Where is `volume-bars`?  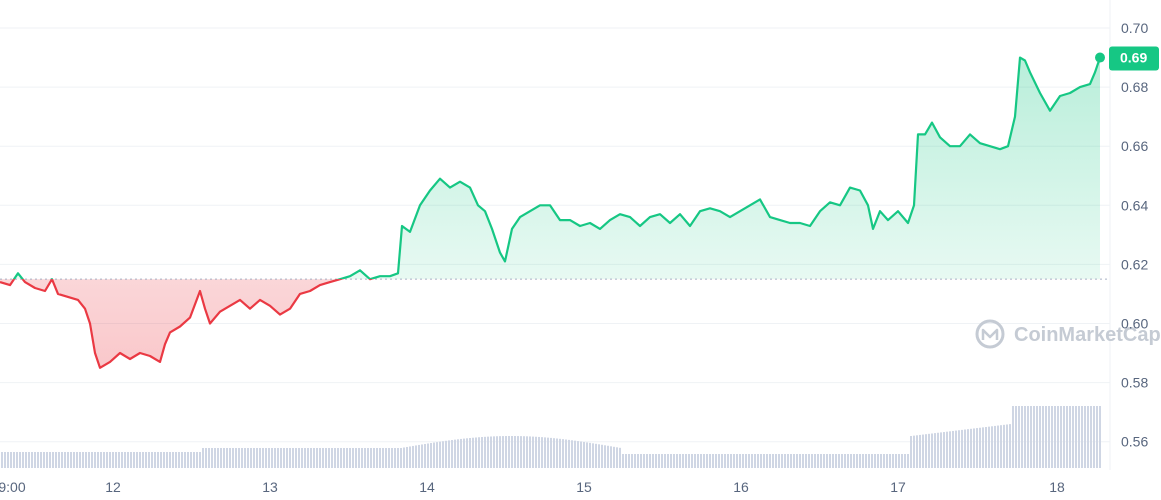
volume-bars is located at coordinates (551, 437).